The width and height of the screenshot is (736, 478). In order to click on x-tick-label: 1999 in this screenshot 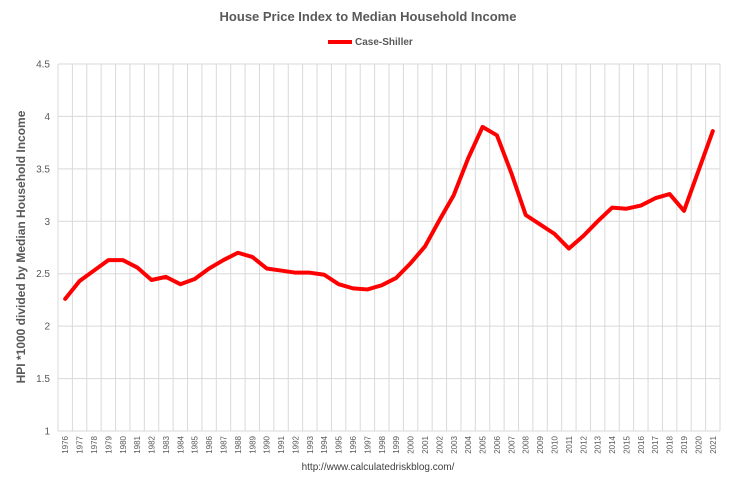, I will do `click(396, 444)`.